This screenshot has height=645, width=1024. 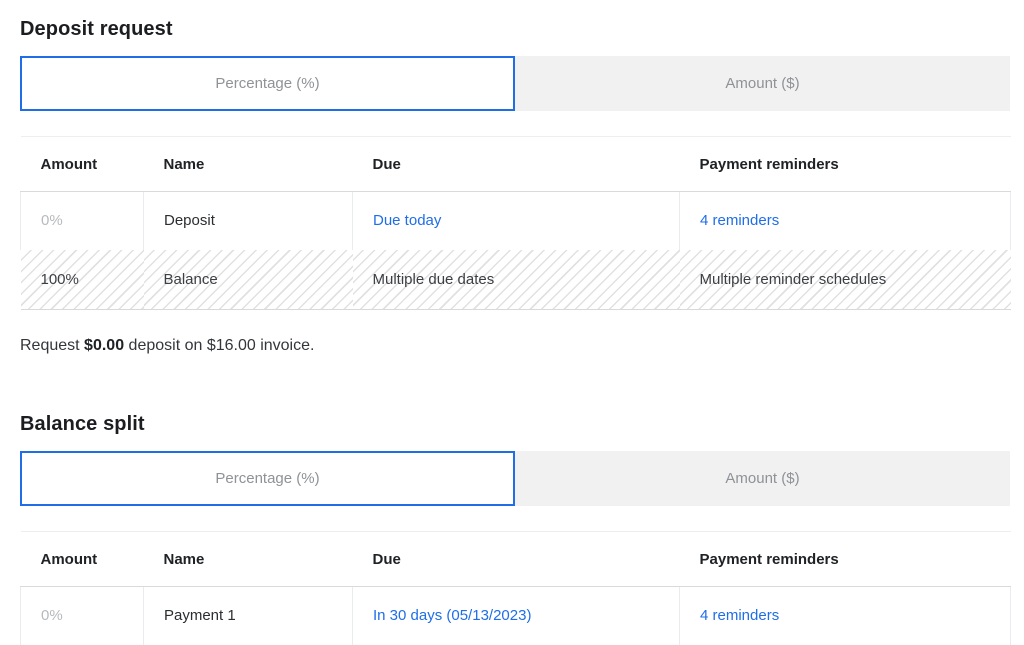 What do you see at coordinates (96, 29) in the screenshot?
I see `deposit-request-title: Deposit request` at bounding box center [96, 29].